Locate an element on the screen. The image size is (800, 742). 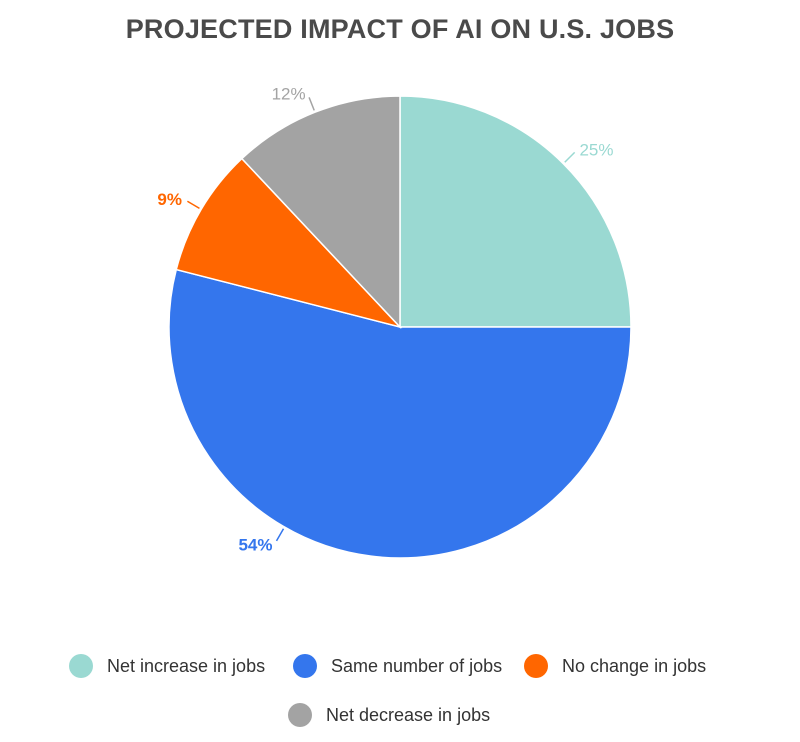
data-label-net-increase: 25% is located at coordinates (596, 150).